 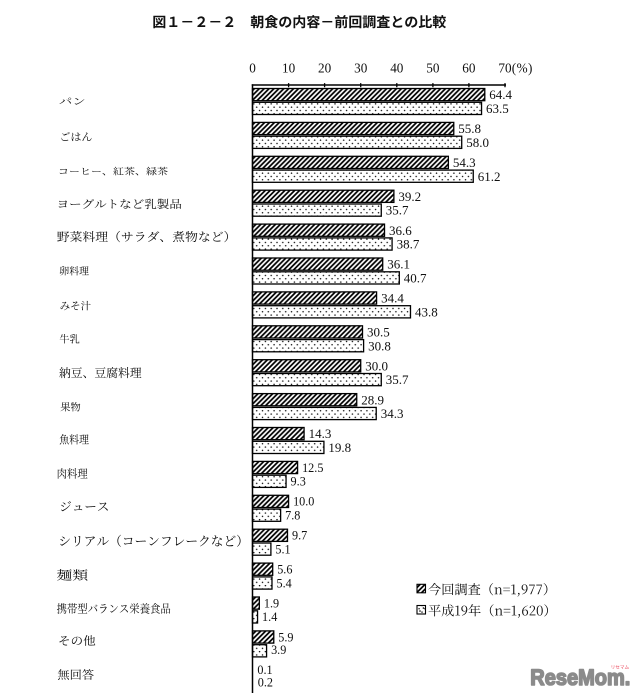 What do you see at coordinates (312, 468) in the screenshot?
I see `svg-text: 12.5` at bounding box center [312, 468].